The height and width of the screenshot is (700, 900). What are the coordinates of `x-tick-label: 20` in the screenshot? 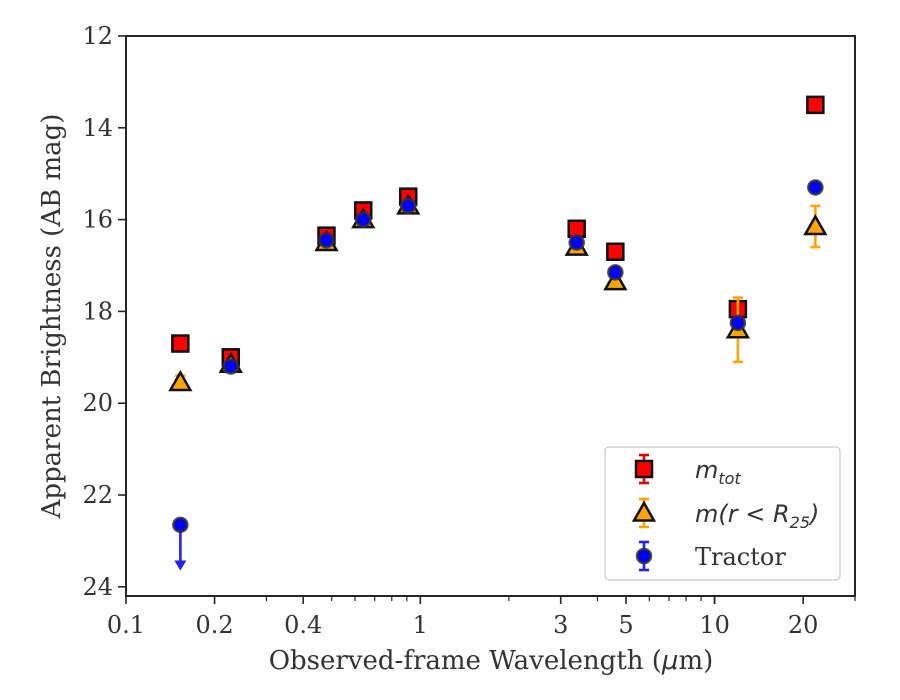 It's located at (803, 625).